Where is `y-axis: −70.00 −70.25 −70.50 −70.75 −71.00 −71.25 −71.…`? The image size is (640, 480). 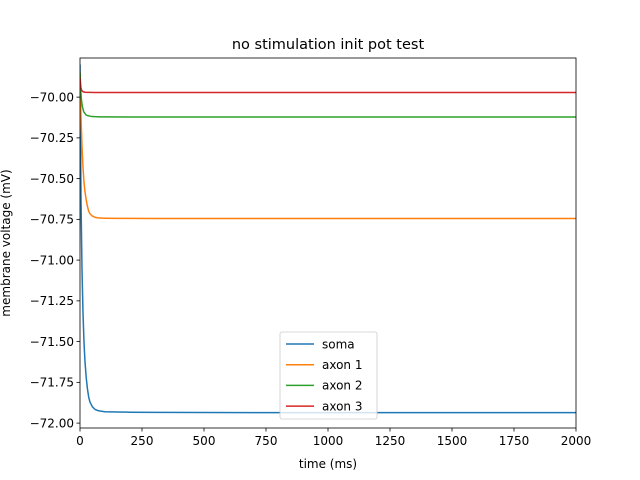 y-axis: −70.00 −70.25 −70.50 −70.75 −71.00 −71.25 −71.… is located at coordinates (55, 260).